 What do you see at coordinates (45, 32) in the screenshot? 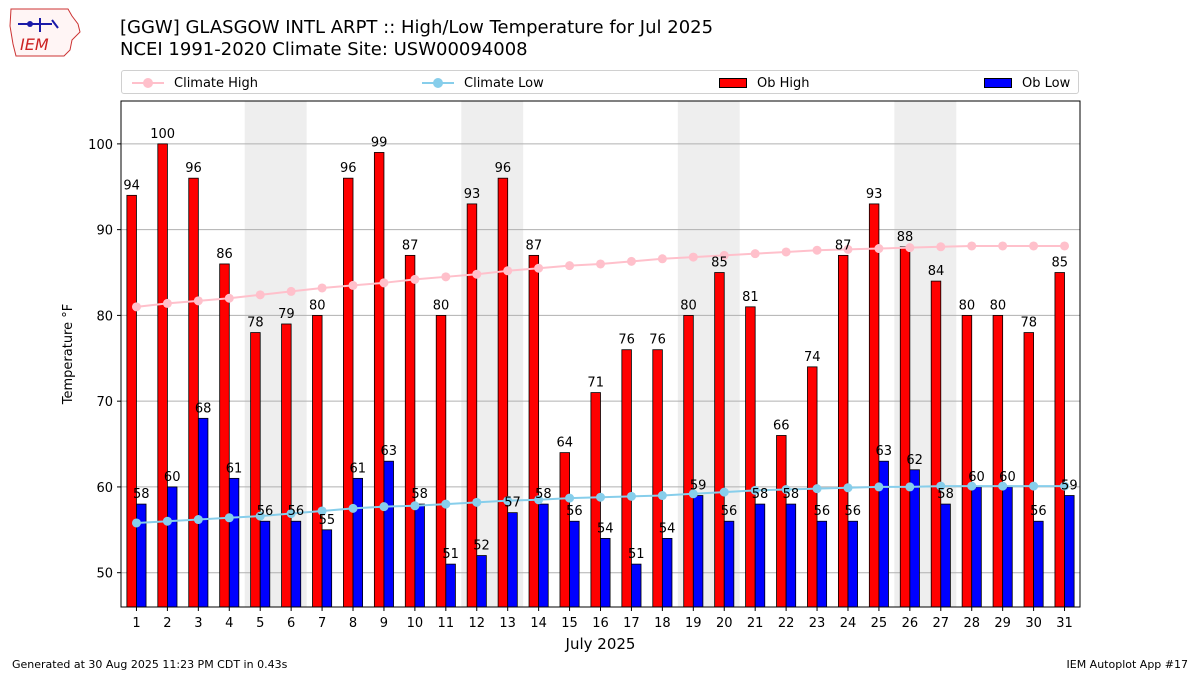
I see `iowa-outline-icon` at bounding box center [45, 32].